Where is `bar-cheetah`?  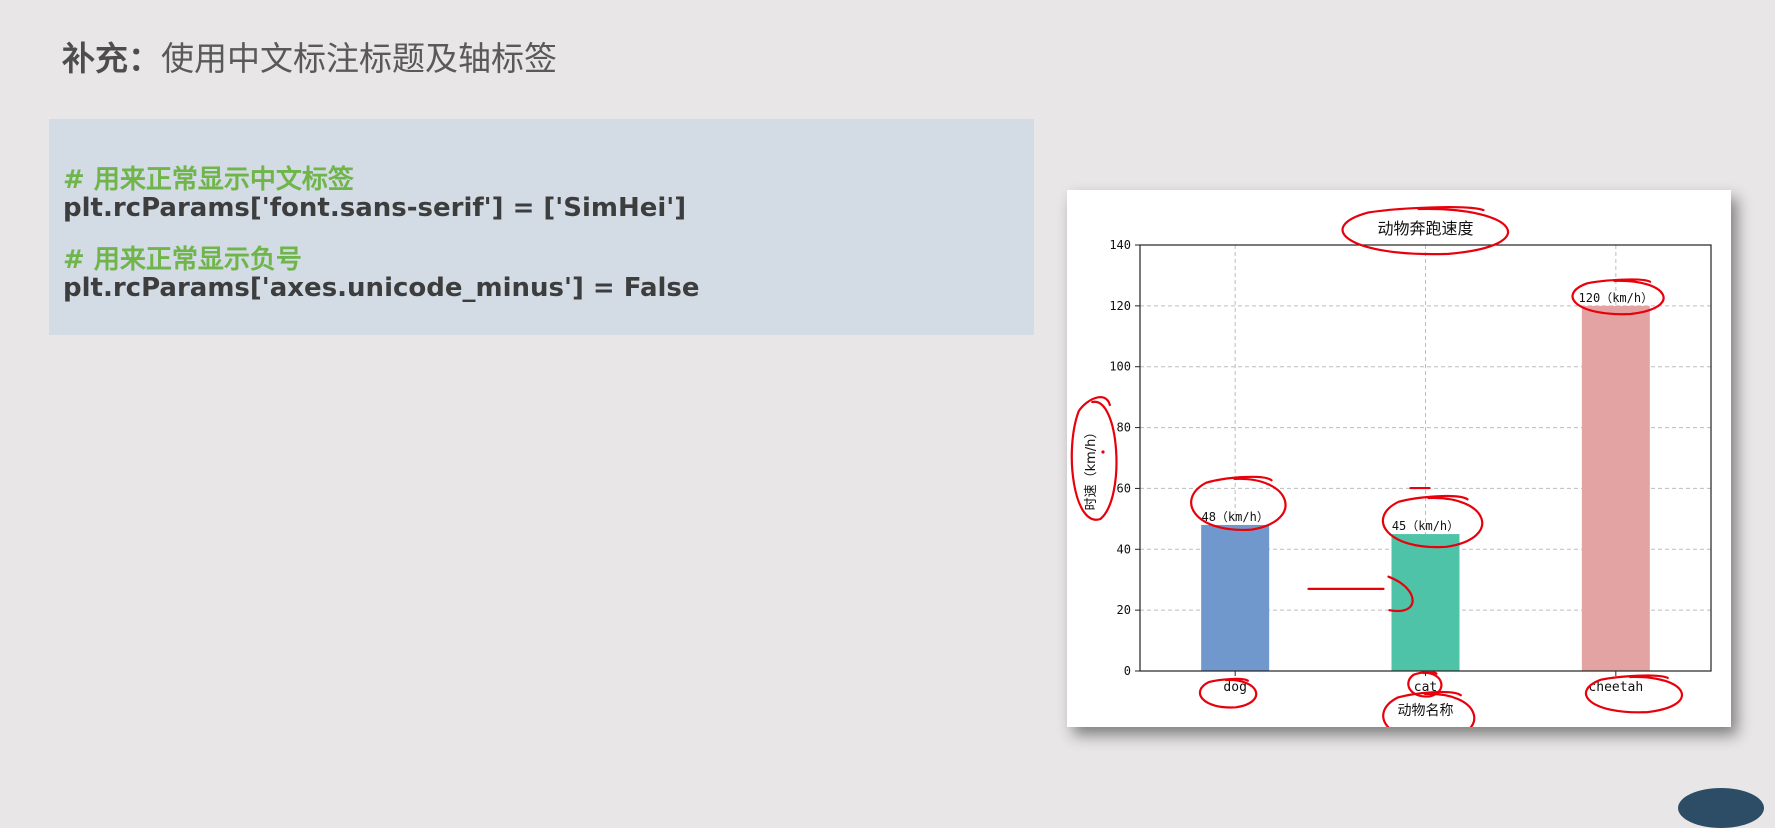 bar-cheetah is located at coordinates (1615, 488).